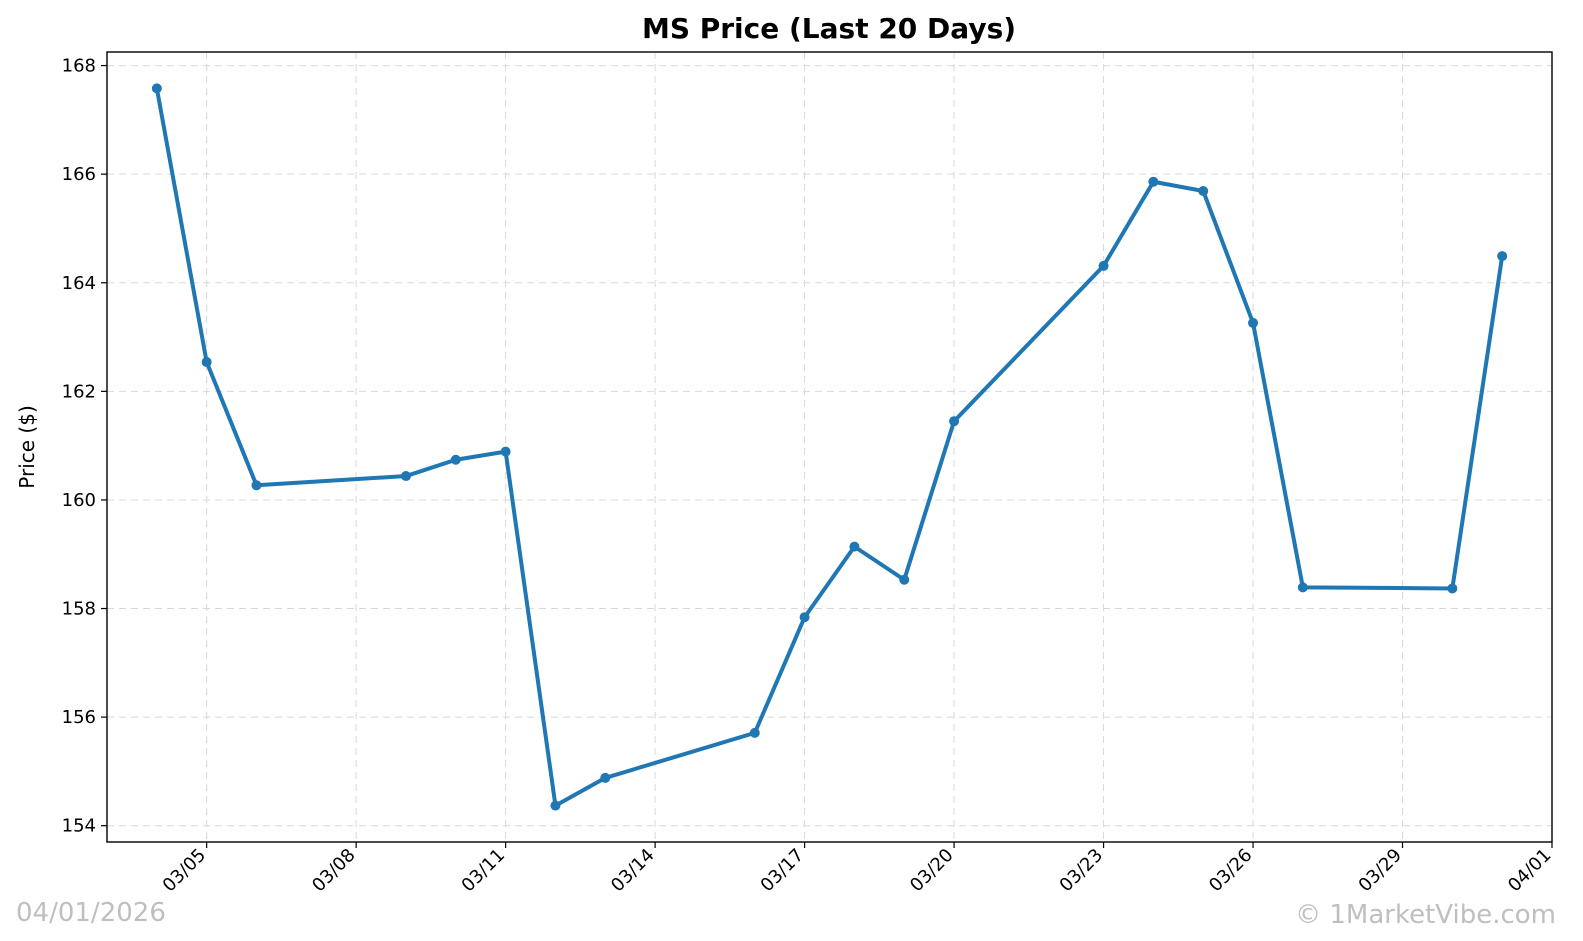 This screenshot has height=941, width=1583. What do you see at coordinates (1381, 871) in the screenshot?
I see `x-tick-label: 03/29` at bounding box center [1381, 871].